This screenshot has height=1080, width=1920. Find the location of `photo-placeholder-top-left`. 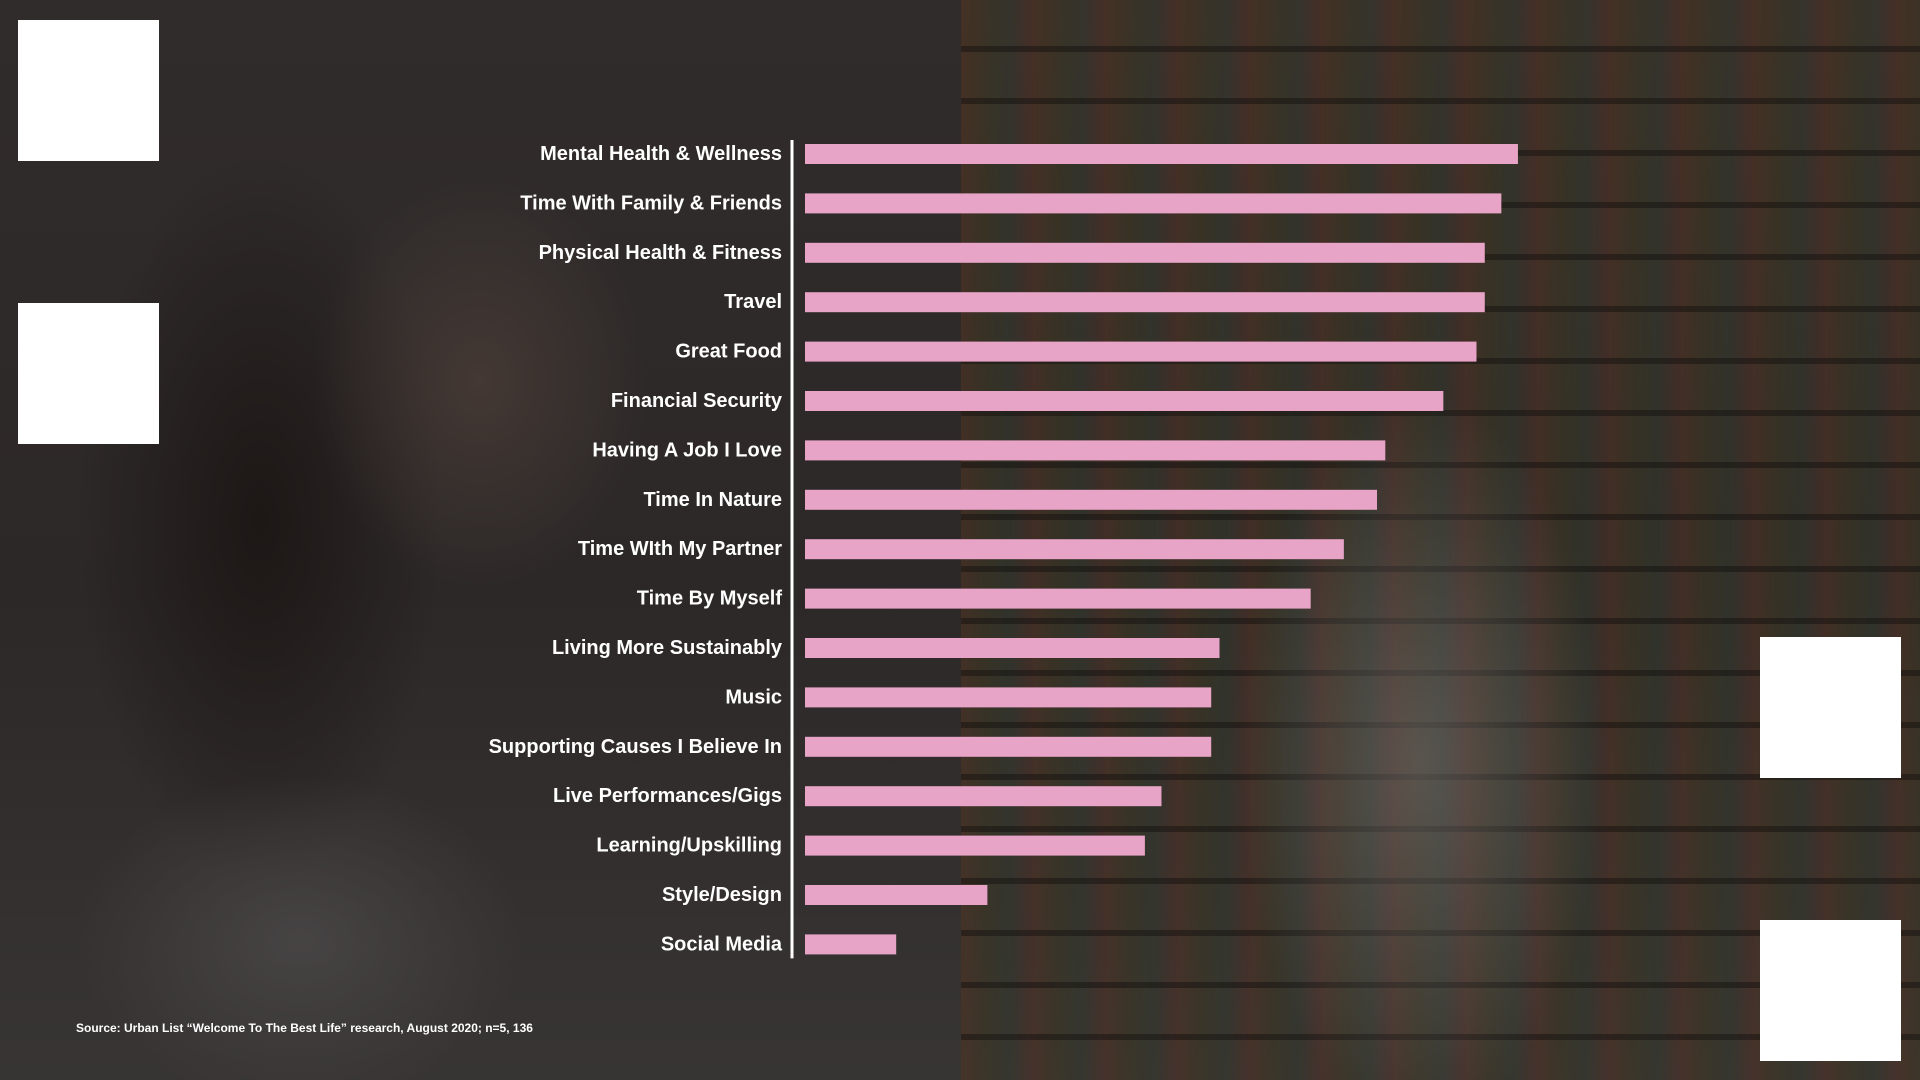

photo-placeholder-top-left is located at coordinates (88, 90).